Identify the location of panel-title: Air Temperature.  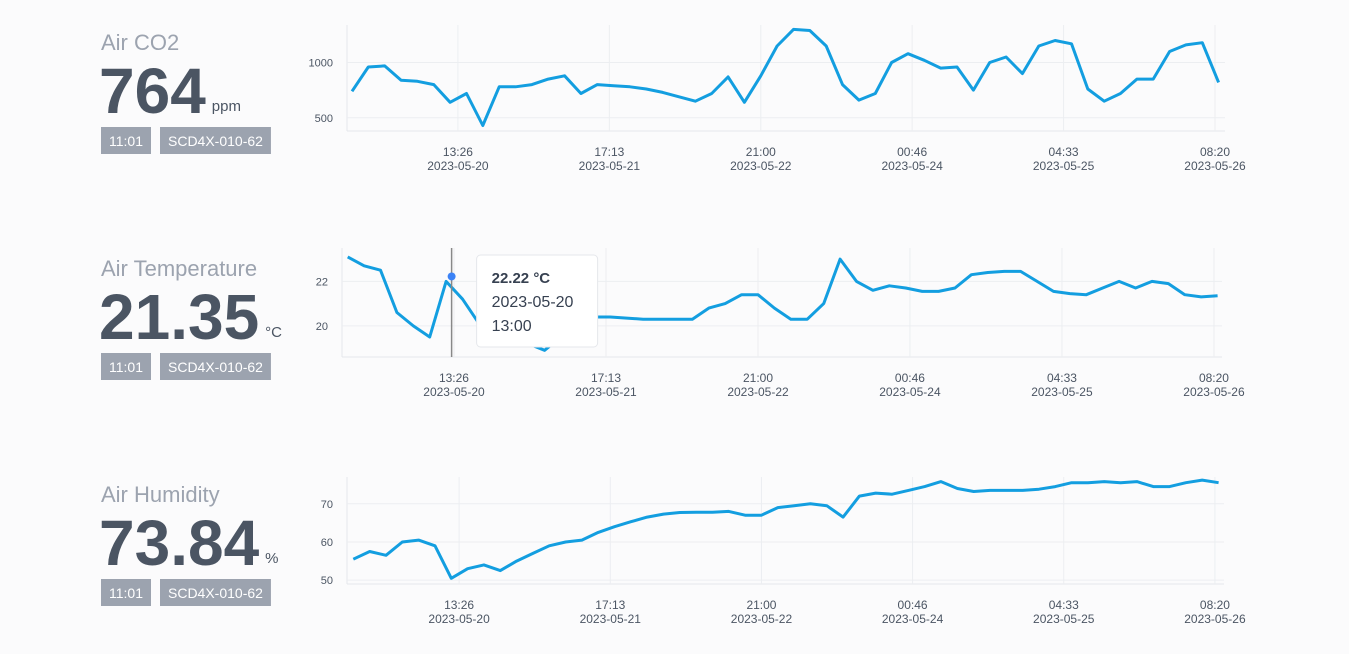
(179, 268).